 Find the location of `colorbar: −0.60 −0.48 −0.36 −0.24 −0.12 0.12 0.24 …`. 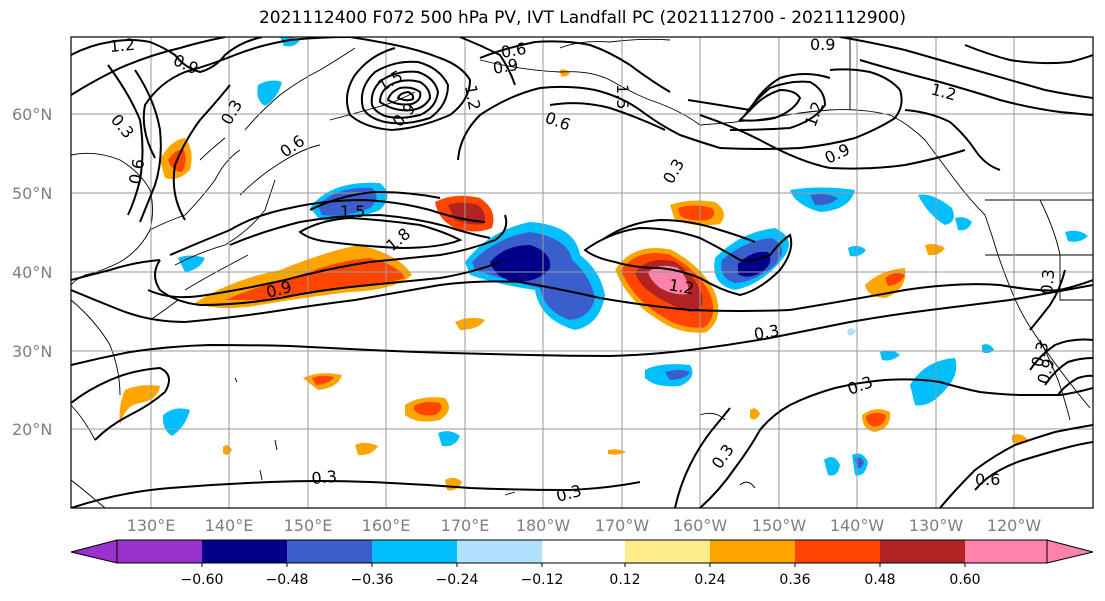

colorbar: −0.60 −0.48 −0.36 −0.24 −0.12 0.12 0.24 … is located at coordinates (582, 563).